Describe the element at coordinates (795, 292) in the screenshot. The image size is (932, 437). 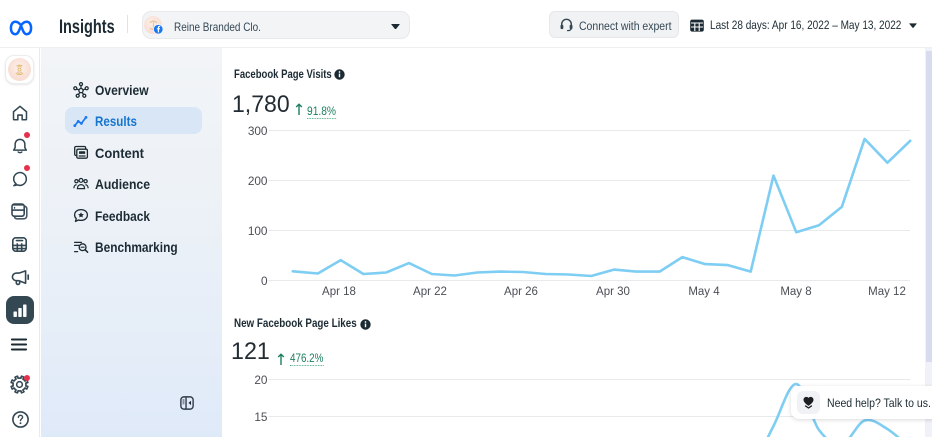
I see `svg-text: May 8` at that location.